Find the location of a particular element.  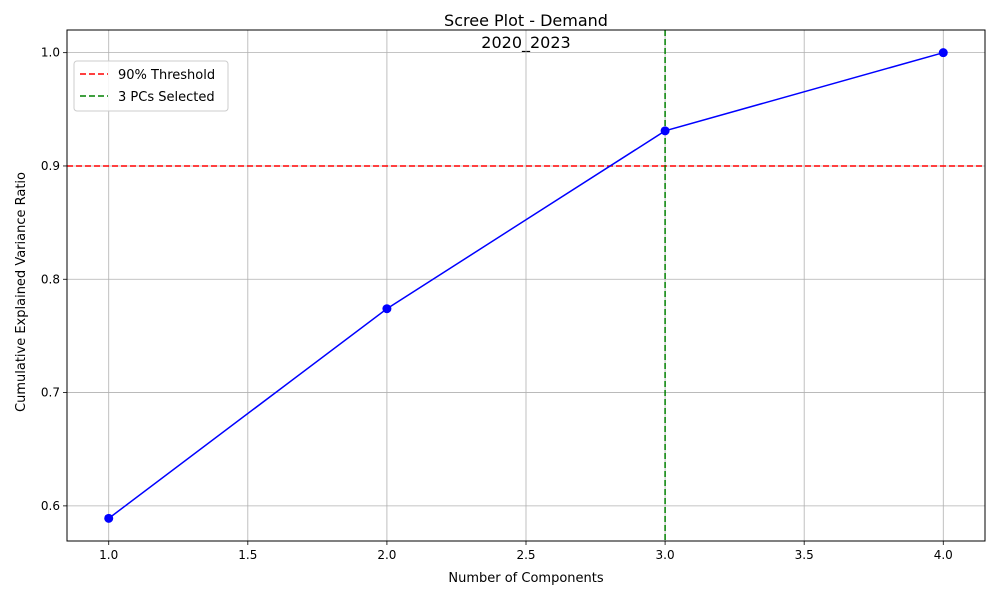

y-axis-label: Cumulative Explained Variance Ratio is located at coordinates (21, 292).